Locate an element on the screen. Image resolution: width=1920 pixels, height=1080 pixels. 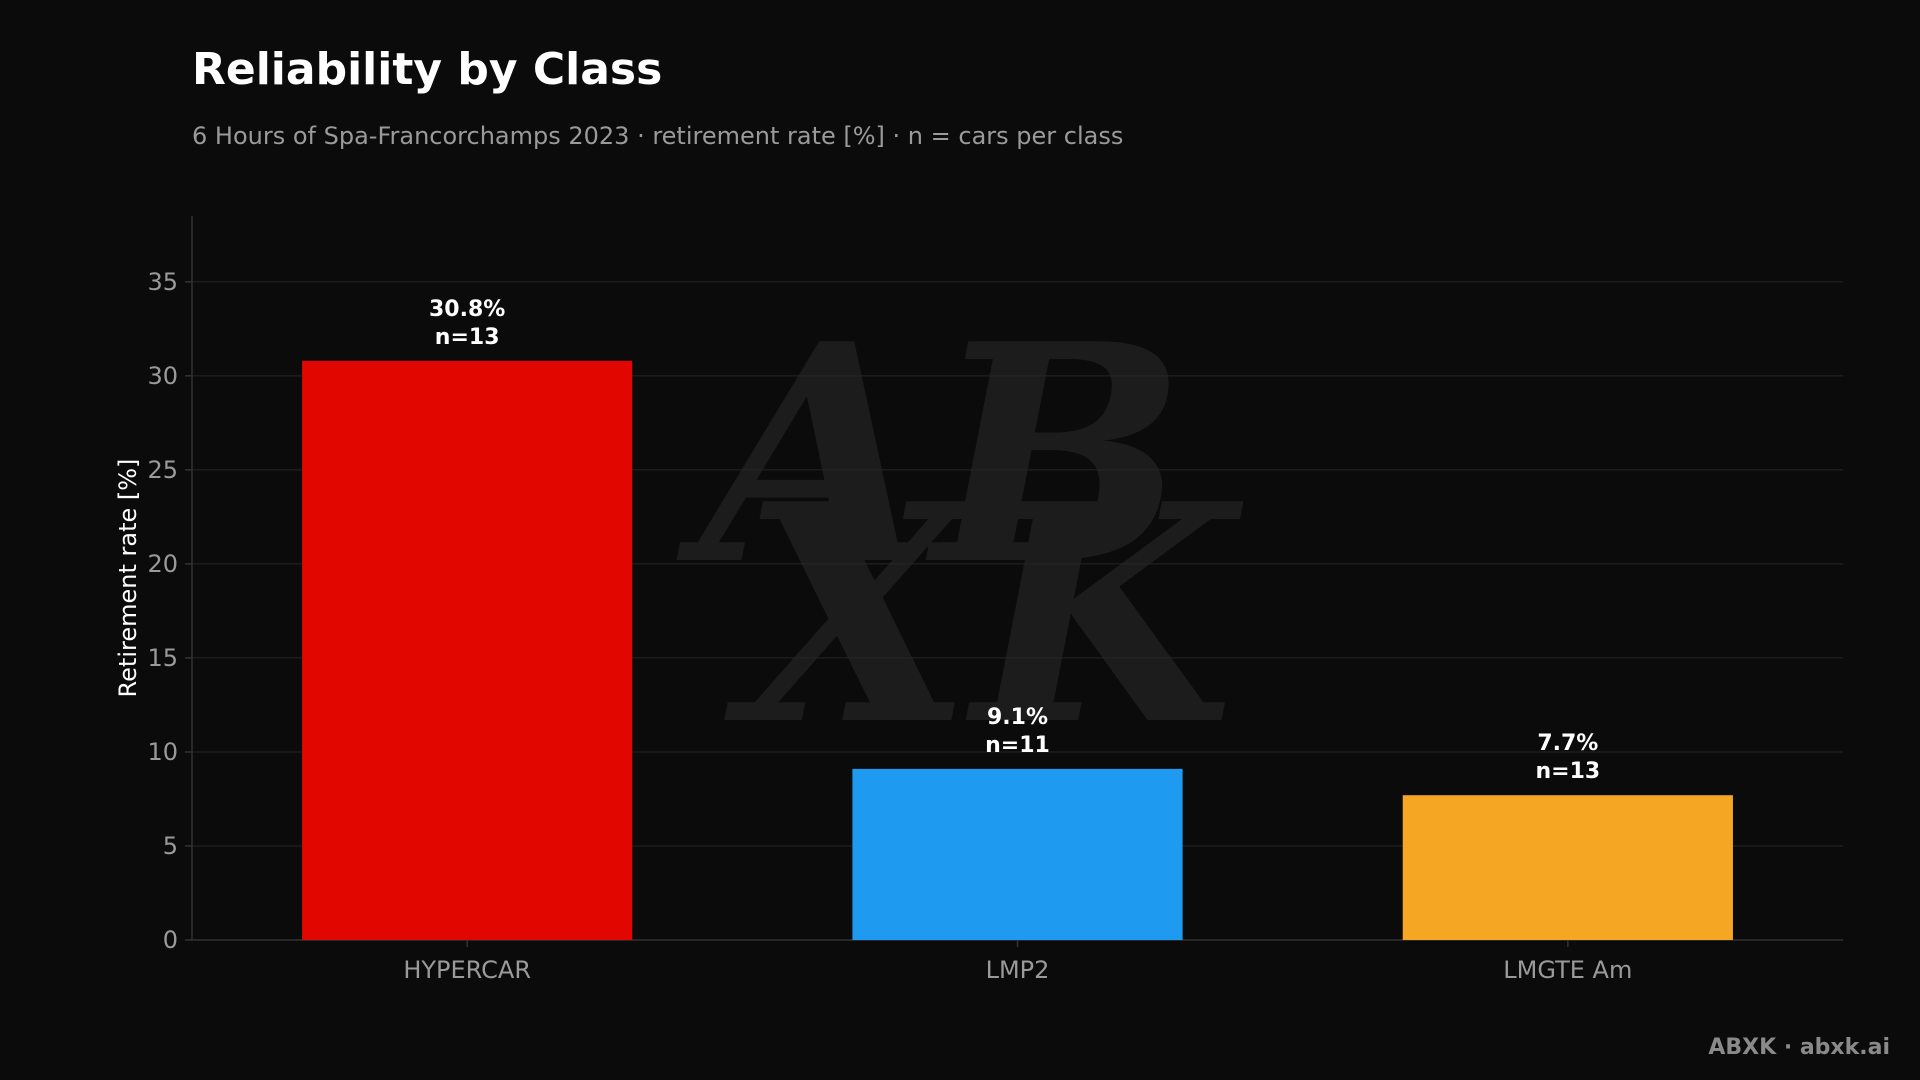
y-tick-label: 15 is located at coordinates (162, 658).